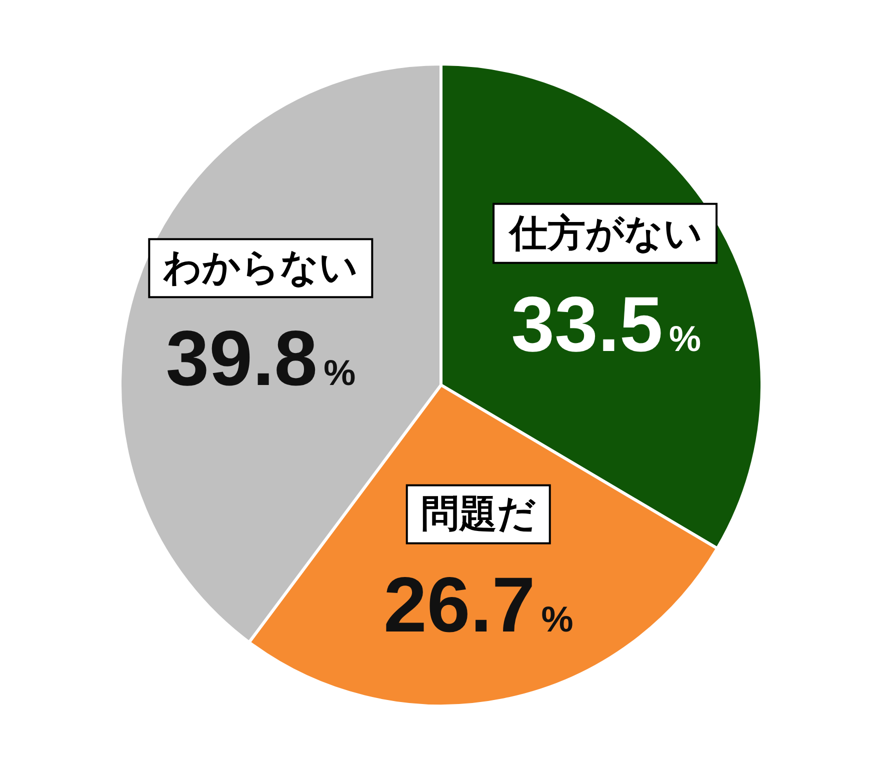 Image resolution: width=879 pixels, height=763 pixels. I want to click on slice-label: わからない, so click(260, 268).